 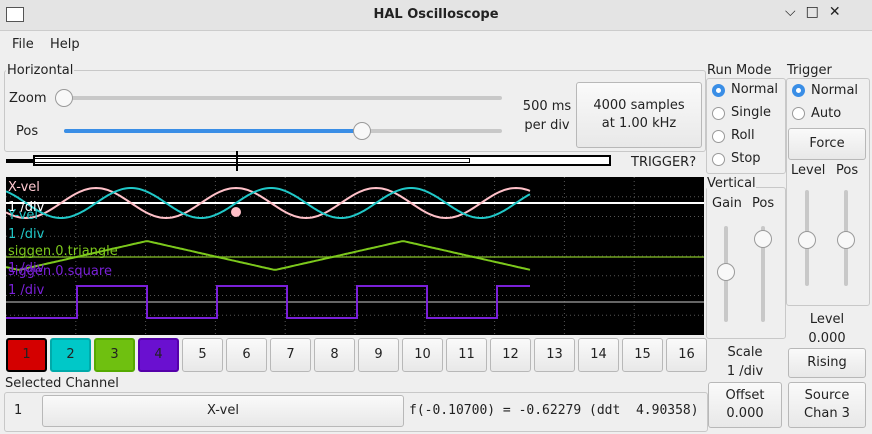 I want to click on group-title: Trigger, so click(x=809, y=70).